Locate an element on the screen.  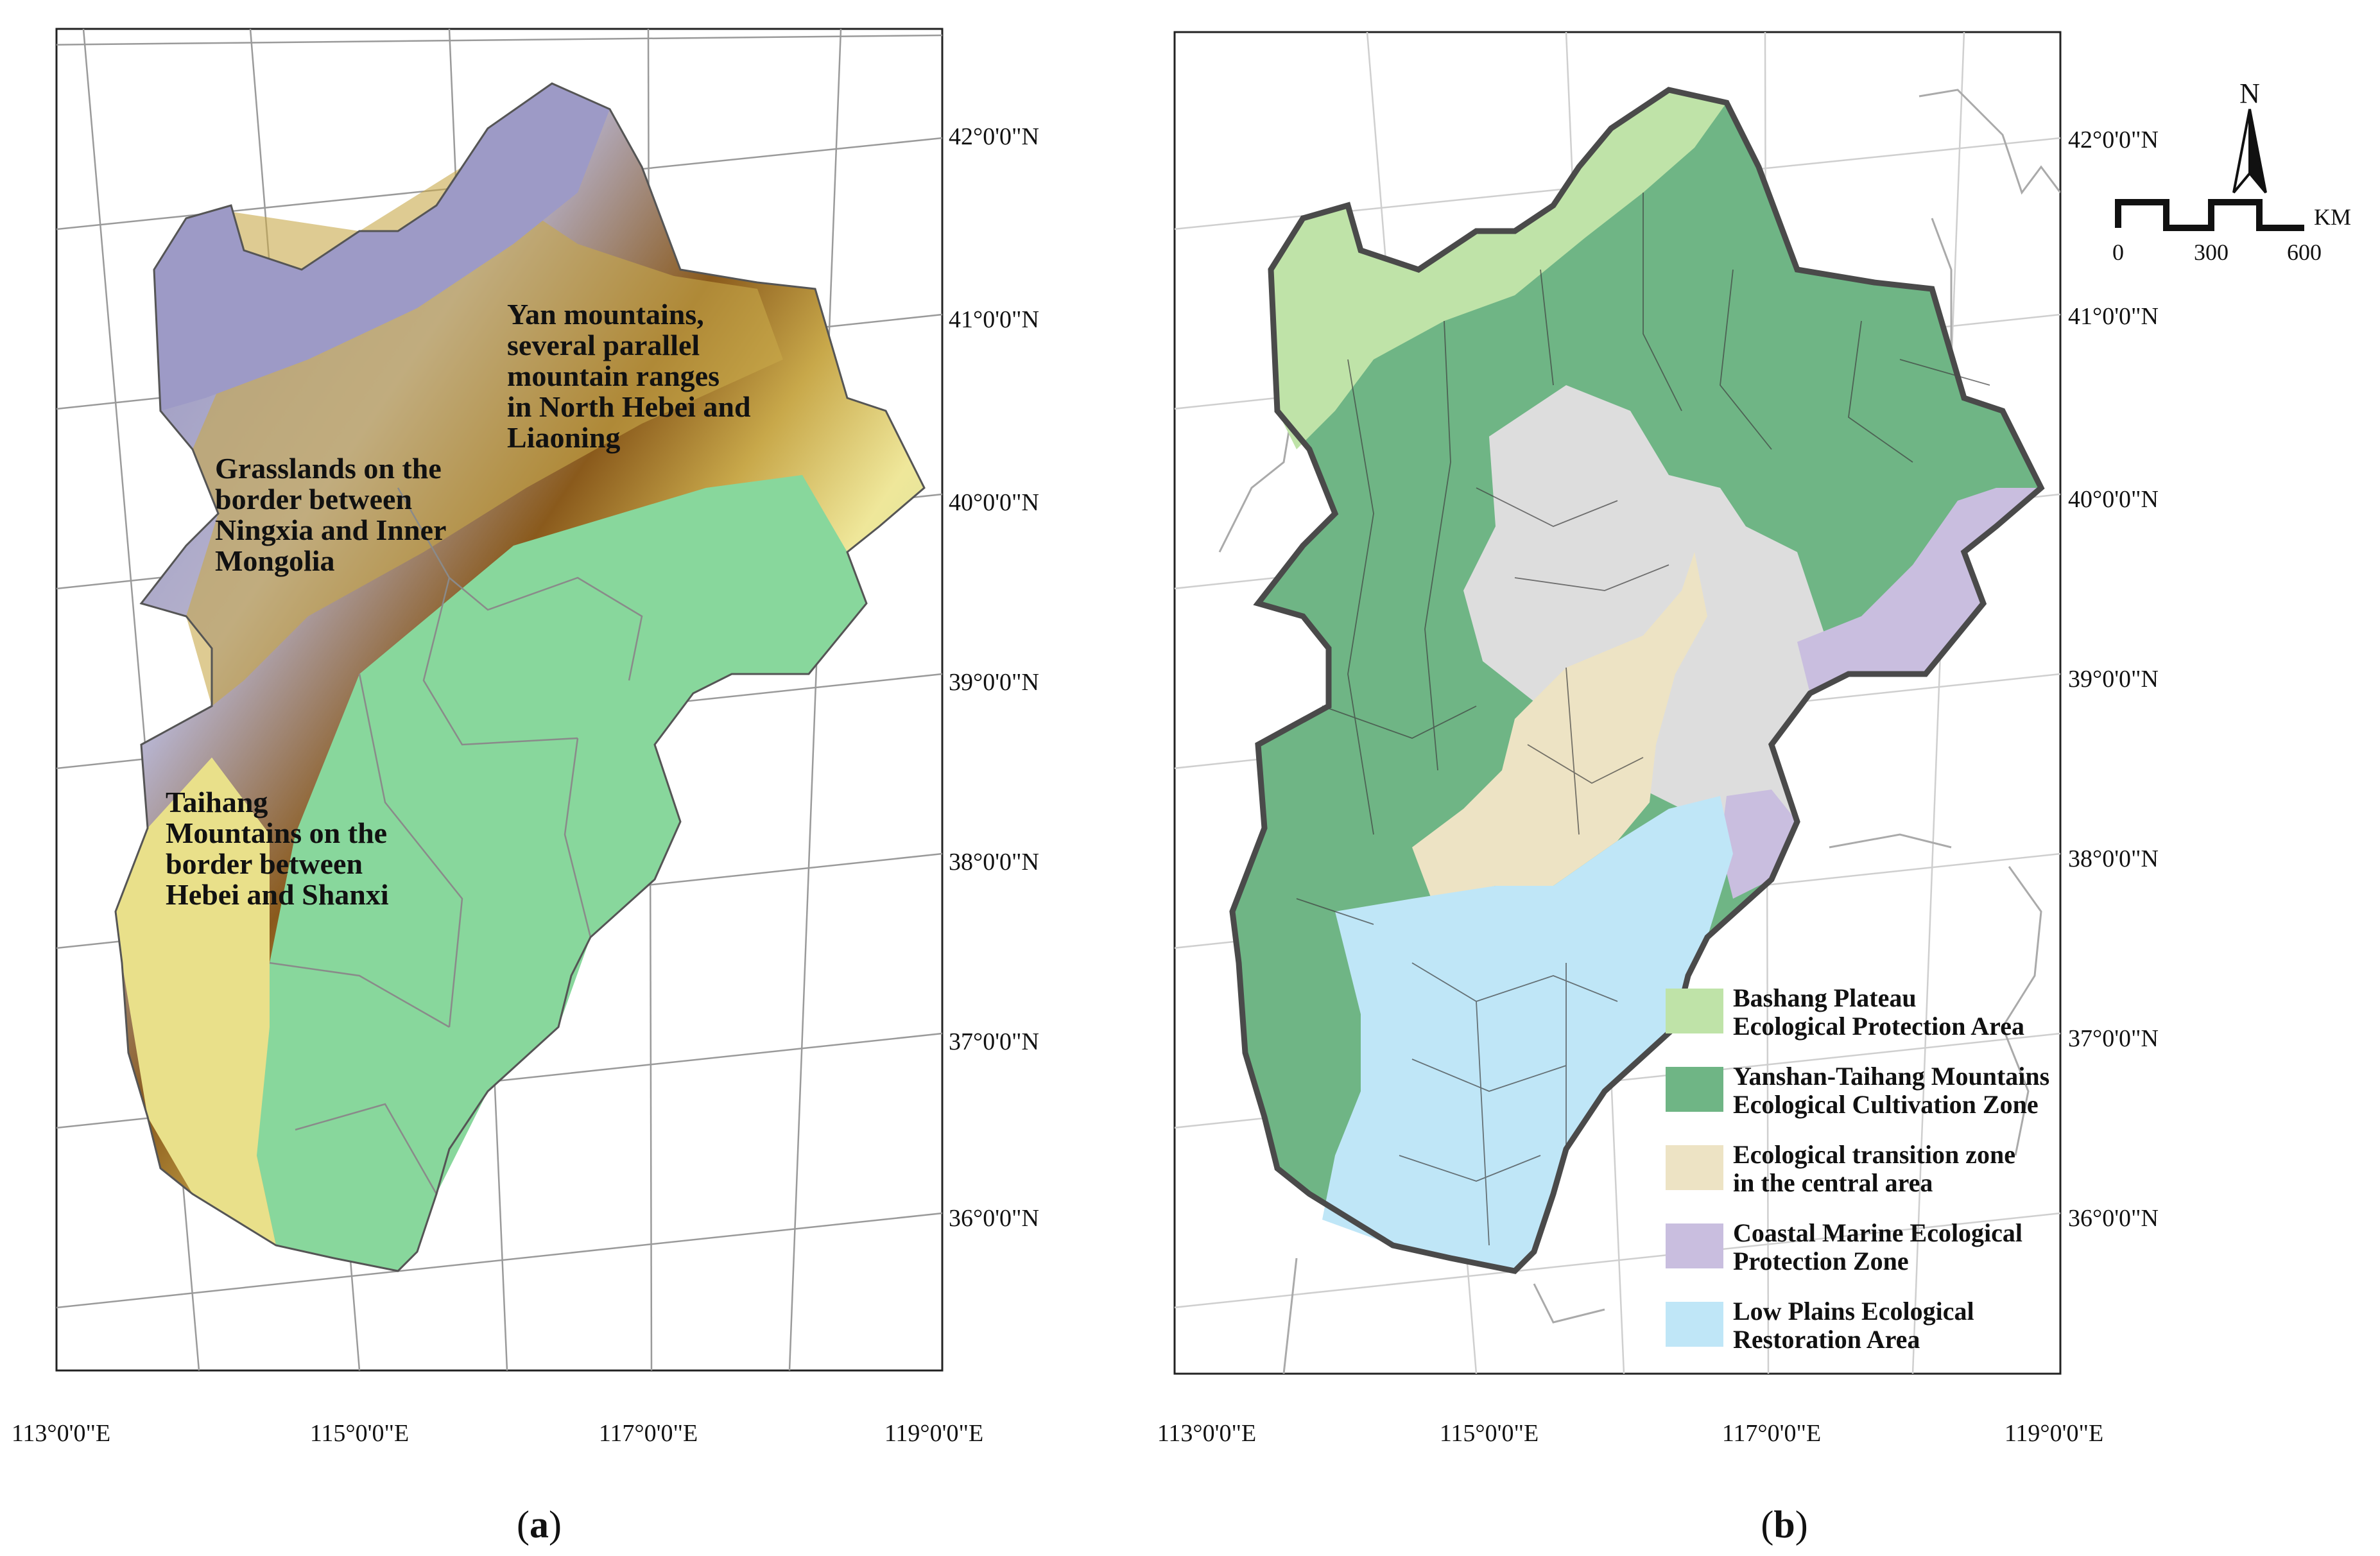
lat-label-37-b: 37°0'0"N is located at coordinates (2113, 1039).